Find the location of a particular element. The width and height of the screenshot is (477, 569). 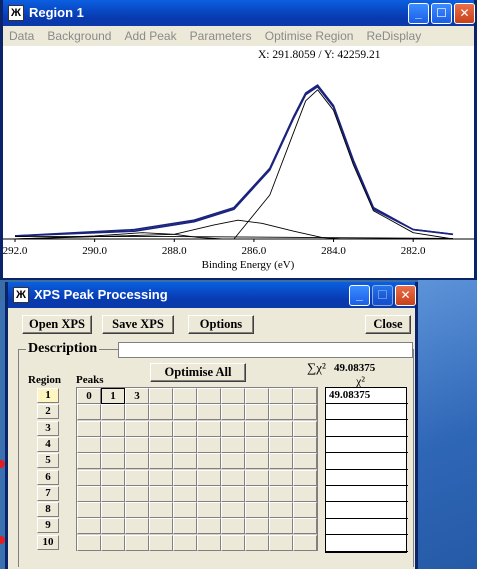

menu-optimise-region: Optimise Region is located at coordinates (309, 36).